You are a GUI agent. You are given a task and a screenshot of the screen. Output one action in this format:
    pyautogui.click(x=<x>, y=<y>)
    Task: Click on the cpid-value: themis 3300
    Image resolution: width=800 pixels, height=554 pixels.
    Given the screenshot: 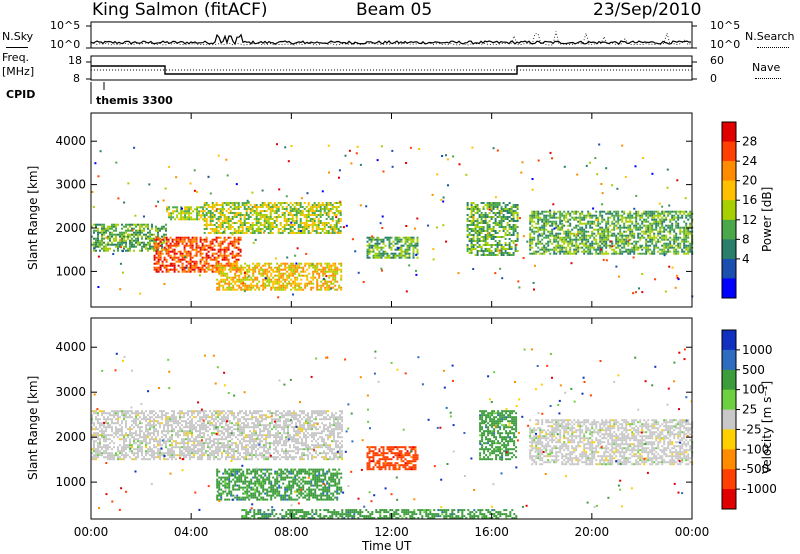 What is the action you would take?
    pyautogui.click(x=134, y=100)
    